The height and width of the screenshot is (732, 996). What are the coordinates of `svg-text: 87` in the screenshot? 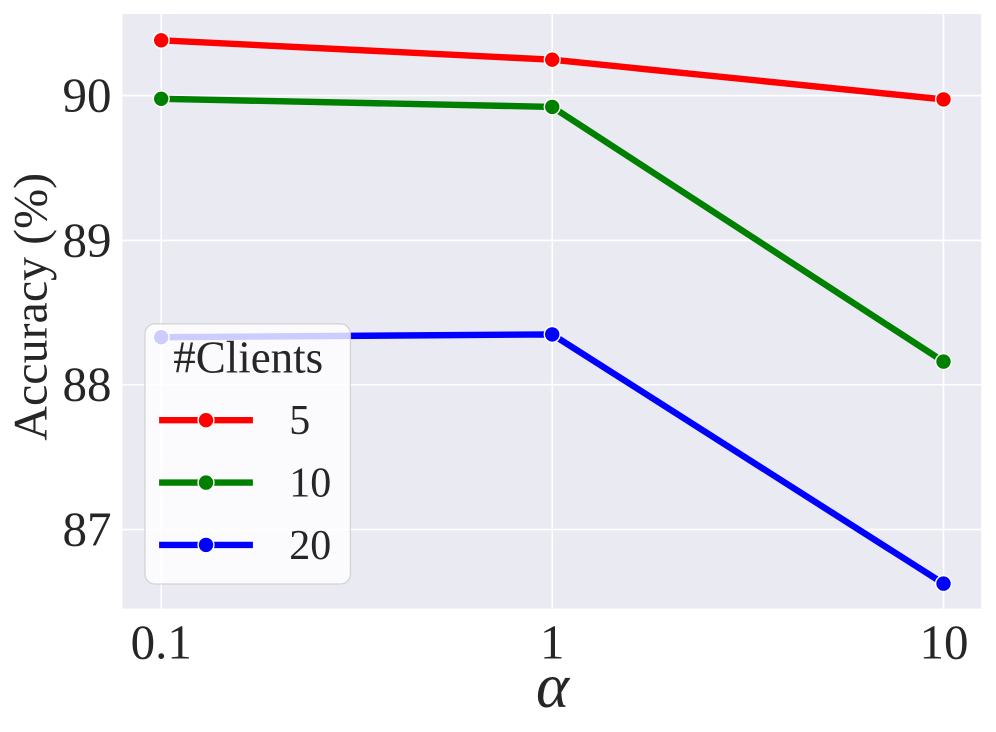 It's located at (87, 529).